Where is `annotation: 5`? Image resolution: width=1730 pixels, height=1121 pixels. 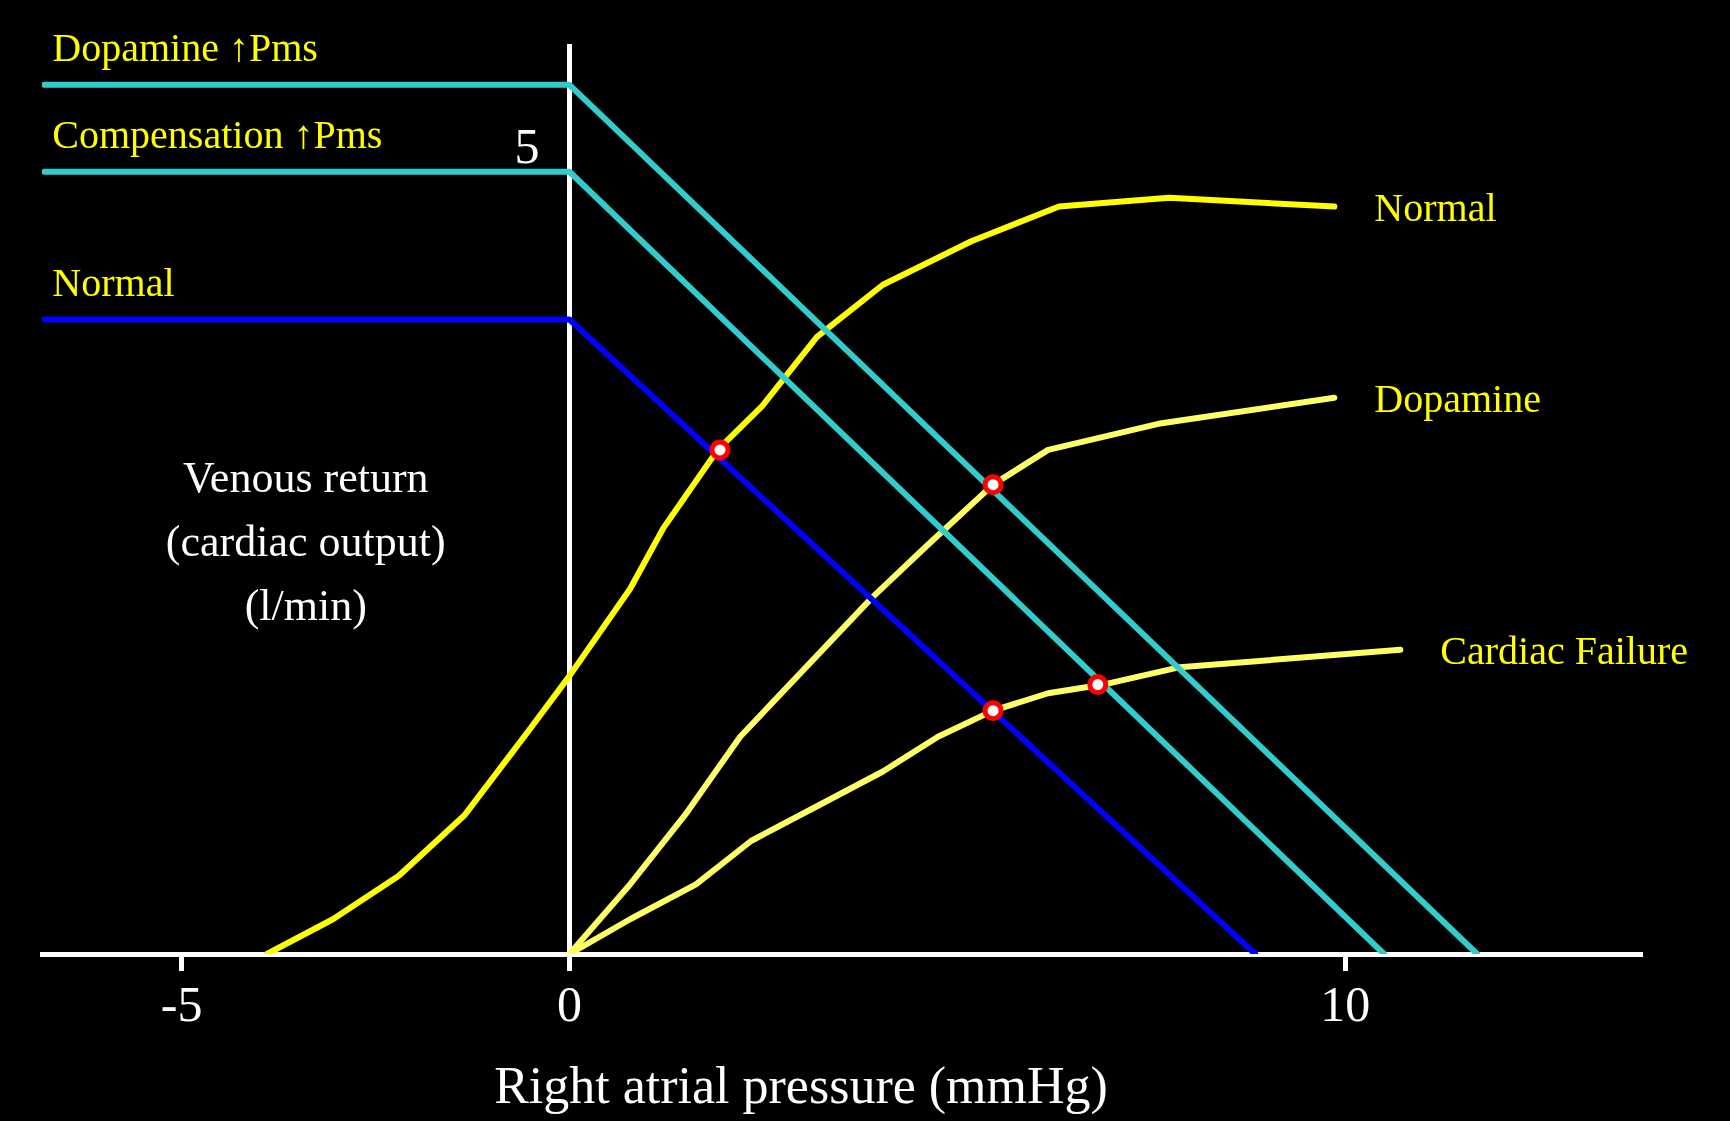
annotation: 5 is located at coordinates (527, 145).